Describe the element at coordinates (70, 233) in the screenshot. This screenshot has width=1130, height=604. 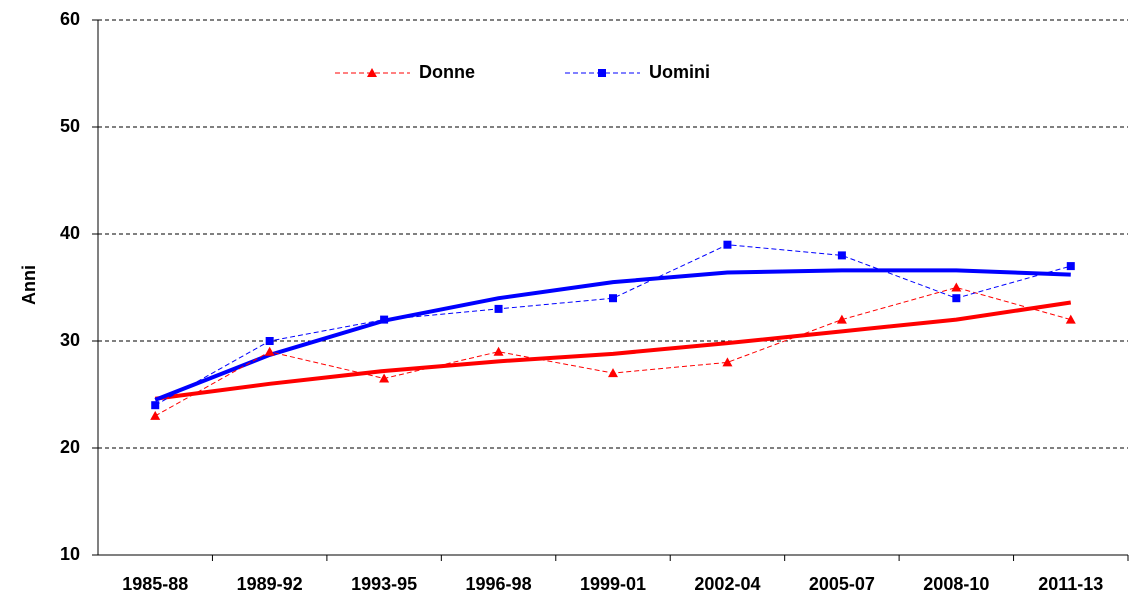
I see `y-tick-label: 40` at that location.